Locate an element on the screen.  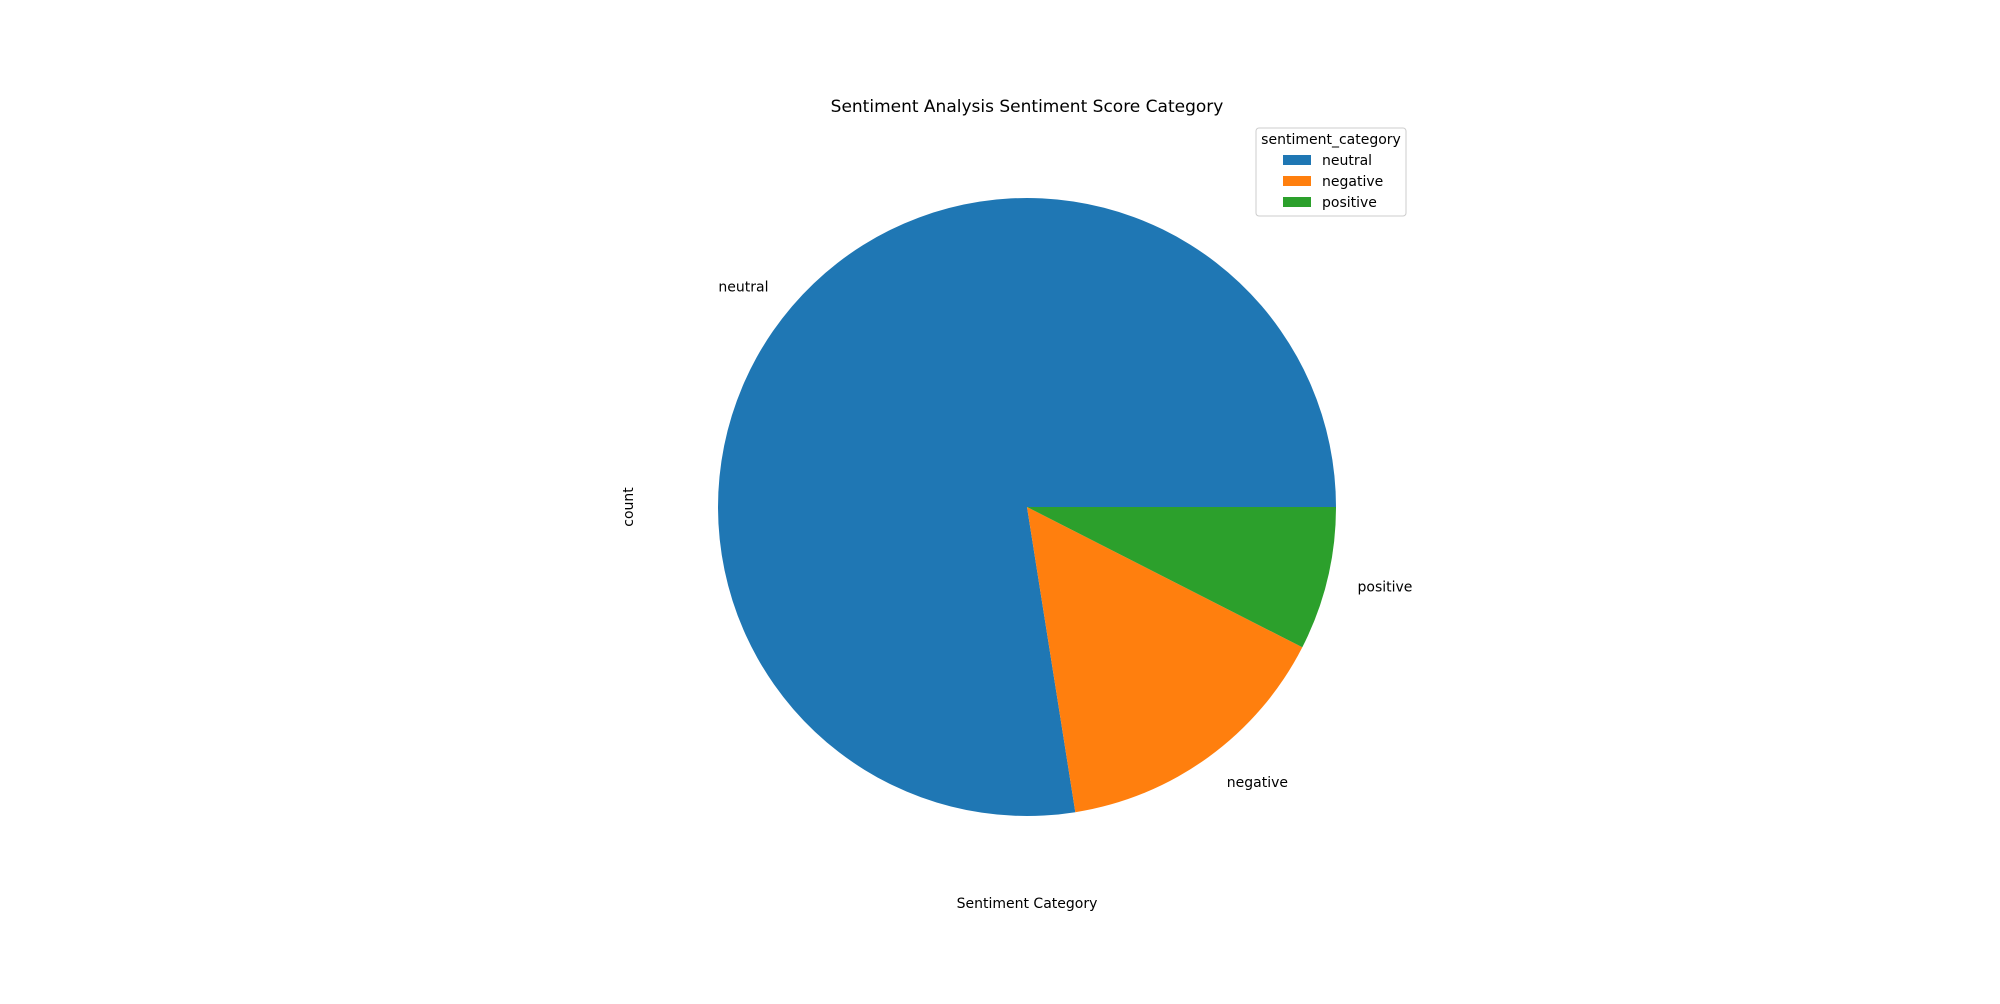
legend-swatch-neutral is located at coordinates (1297, 160).